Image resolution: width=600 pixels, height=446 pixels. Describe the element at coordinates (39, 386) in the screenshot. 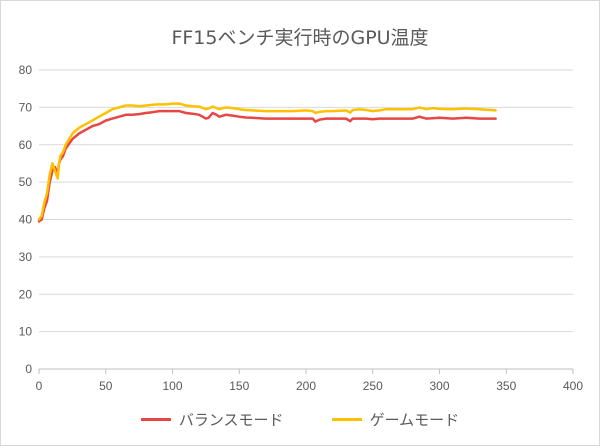

I see `x-tick-label: 0` at that location.